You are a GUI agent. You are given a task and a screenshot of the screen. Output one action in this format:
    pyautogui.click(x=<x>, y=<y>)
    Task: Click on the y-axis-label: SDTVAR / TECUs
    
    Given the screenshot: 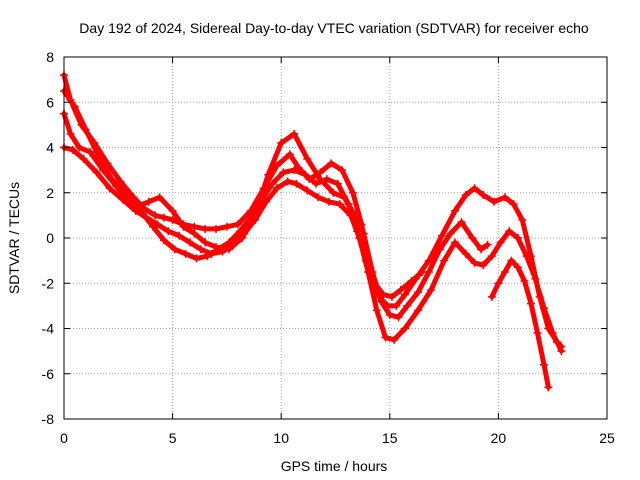 What is the action you would take?
    pyautogui.click(x=14, y=238)
    